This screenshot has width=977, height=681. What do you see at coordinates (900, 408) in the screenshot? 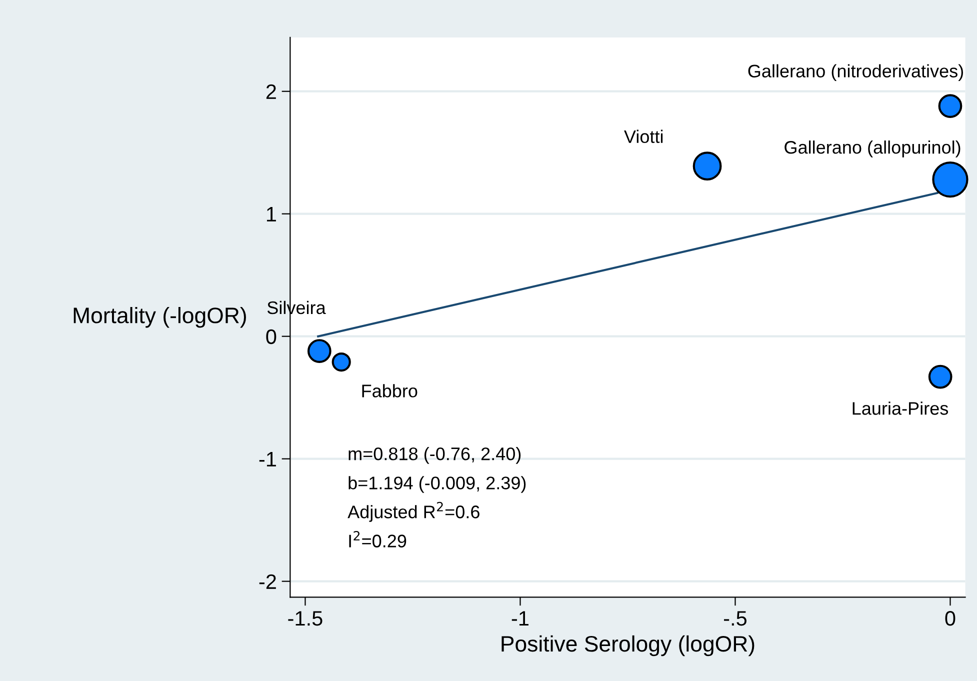
I see `annotation: Lauria-Pires` at bounding box center [900, 408].